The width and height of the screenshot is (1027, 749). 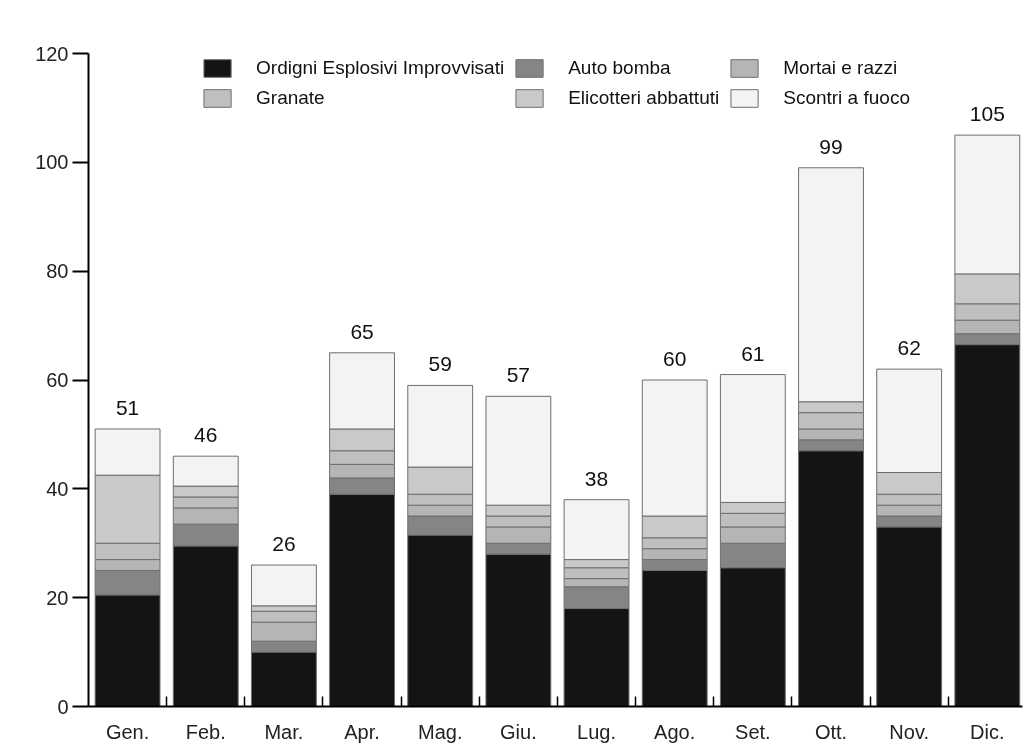 What do you see at coordinates (57, 597) in the screenshot?
I see `y-tick-label: 20` at bounding box center [57, 597].